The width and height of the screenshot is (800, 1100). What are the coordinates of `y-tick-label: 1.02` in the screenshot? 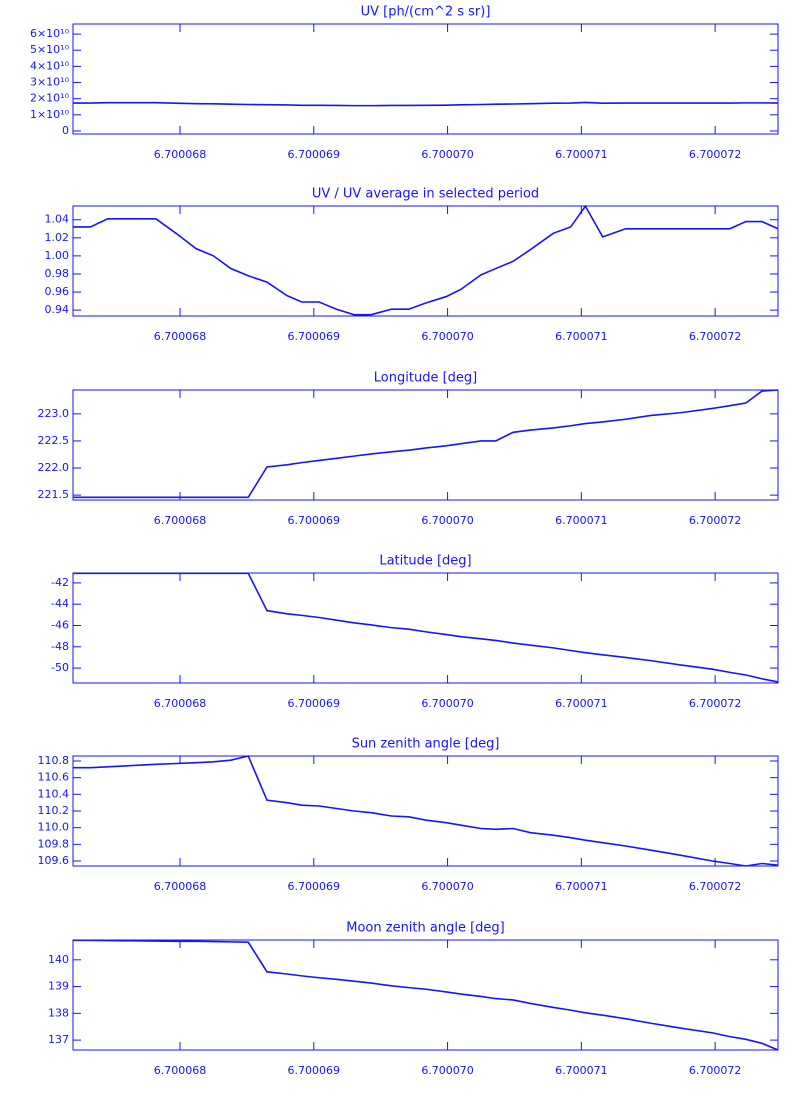 It's located at (57, 237).